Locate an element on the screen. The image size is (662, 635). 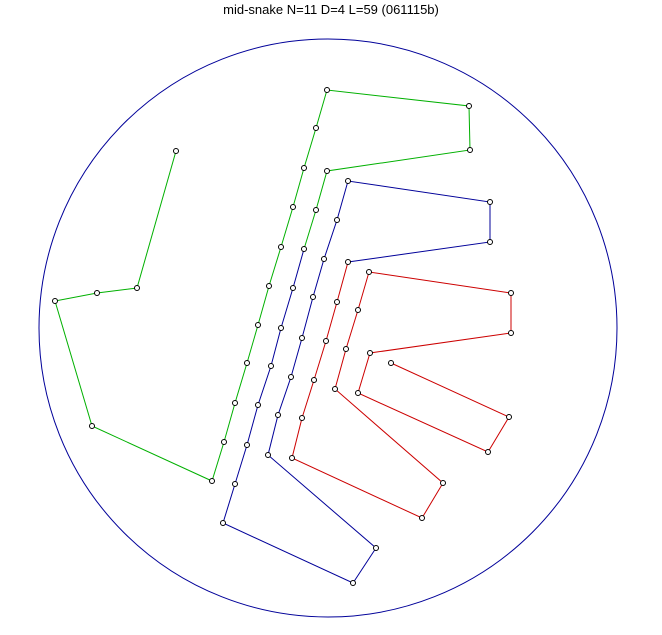
snake-segment-red is located at coordinates (401, 390).